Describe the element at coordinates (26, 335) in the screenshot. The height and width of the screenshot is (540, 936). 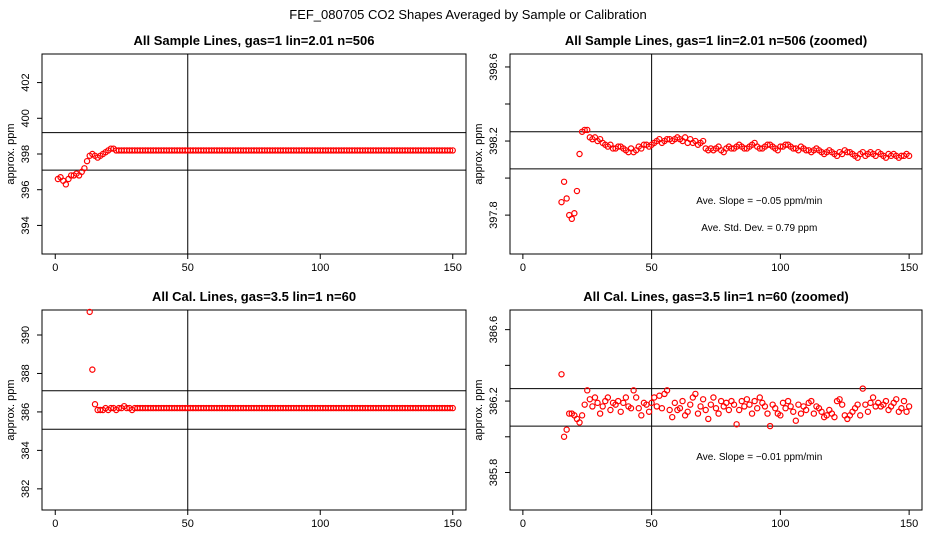
I see `y-tick-label: 390` at that location.